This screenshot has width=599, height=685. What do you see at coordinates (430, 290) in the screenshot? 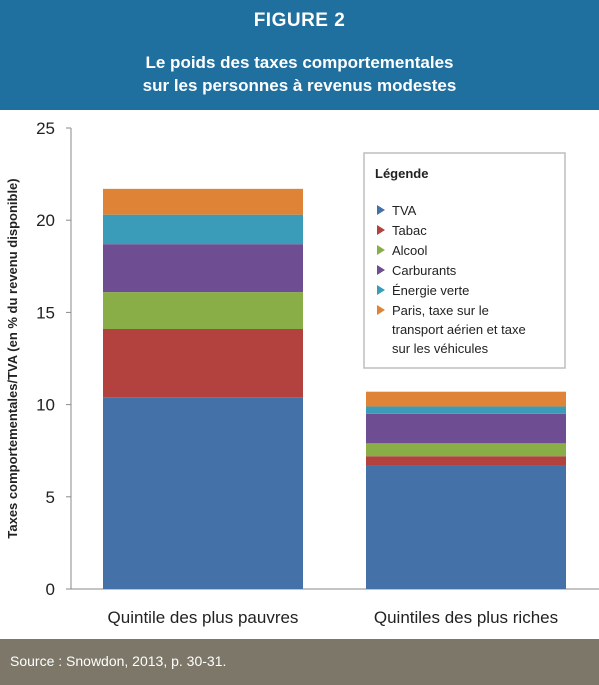
I see `legend-label-4: Énergie verte` at bounding box center [430, 290].